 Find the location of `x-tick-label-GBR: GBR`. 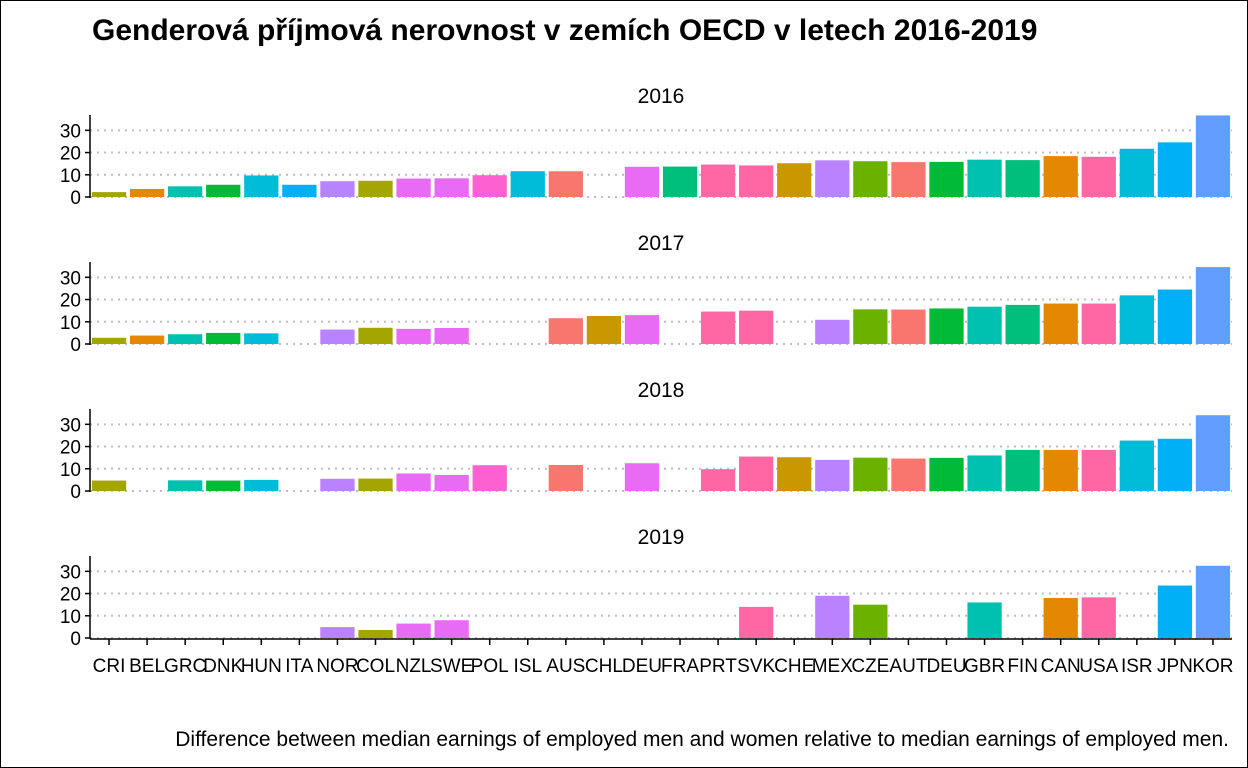

x-tick-label-GBR: GBR is located at coordinates (984, 666).